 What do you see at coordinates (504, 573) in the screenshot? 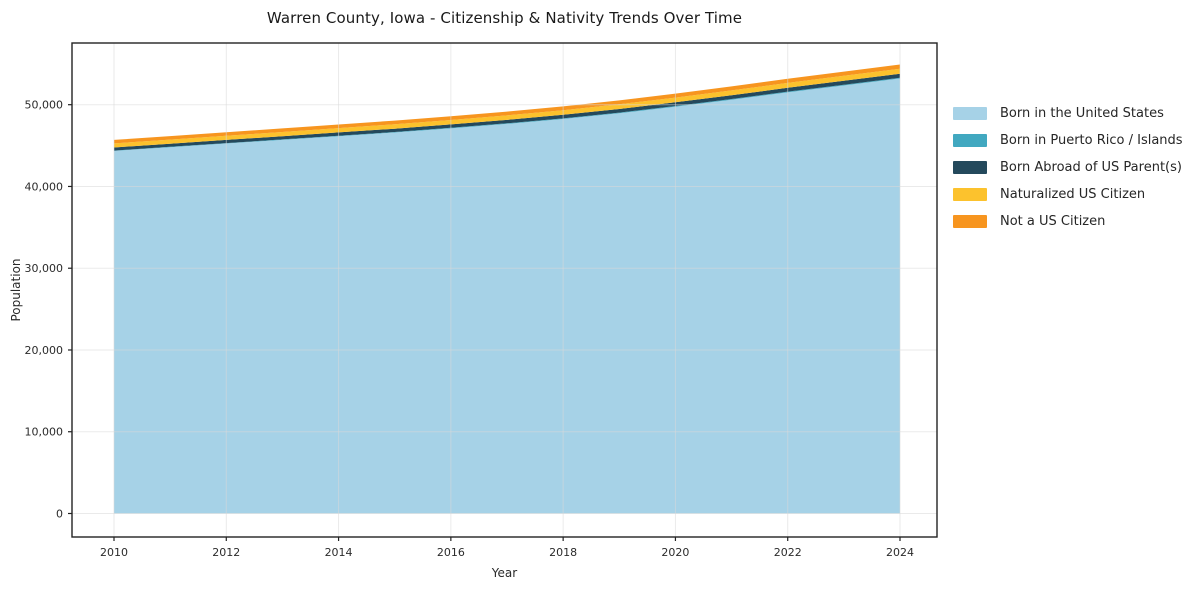
I see `x-axis-label: Year` at bounding box center [504, 573].